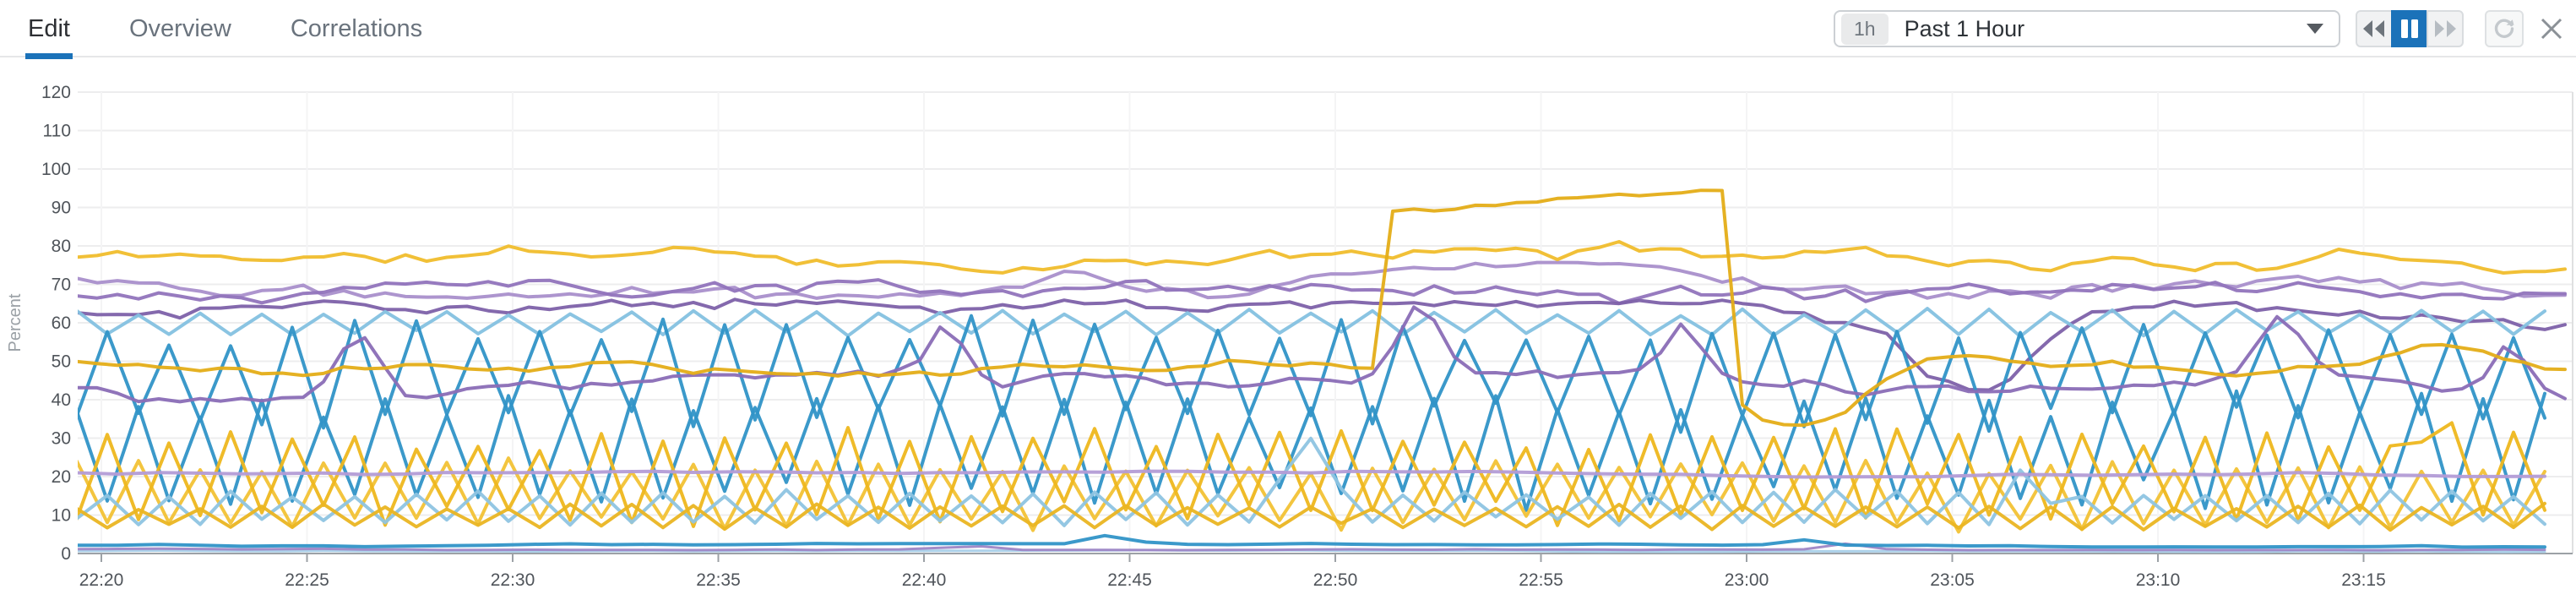 This screenshot has height=600, width=2576. I want to click on close-icon, so click(2551, 29).